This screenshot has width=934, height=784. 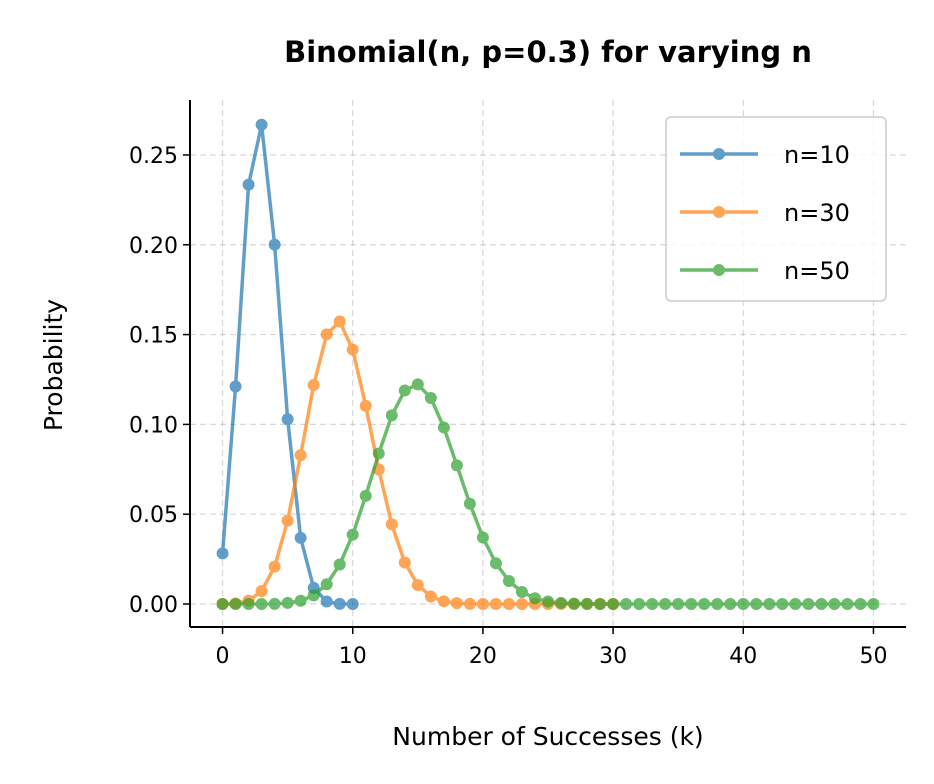 What do you see at coordinates (223, 656) in the screenshot?
I see `x-tick-label: 0` at bounding box center [223, 656].